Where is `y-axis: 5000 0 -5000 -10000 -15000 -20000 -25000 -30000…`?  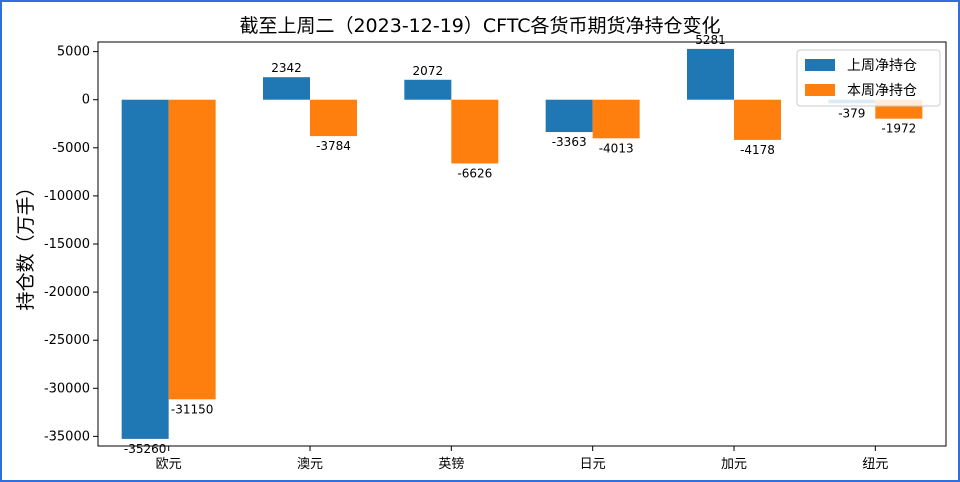 y-axis: 5000 0 -5000 -10000 -15000 -20000 -25000 -30000… is located at coordinates (71, 244).